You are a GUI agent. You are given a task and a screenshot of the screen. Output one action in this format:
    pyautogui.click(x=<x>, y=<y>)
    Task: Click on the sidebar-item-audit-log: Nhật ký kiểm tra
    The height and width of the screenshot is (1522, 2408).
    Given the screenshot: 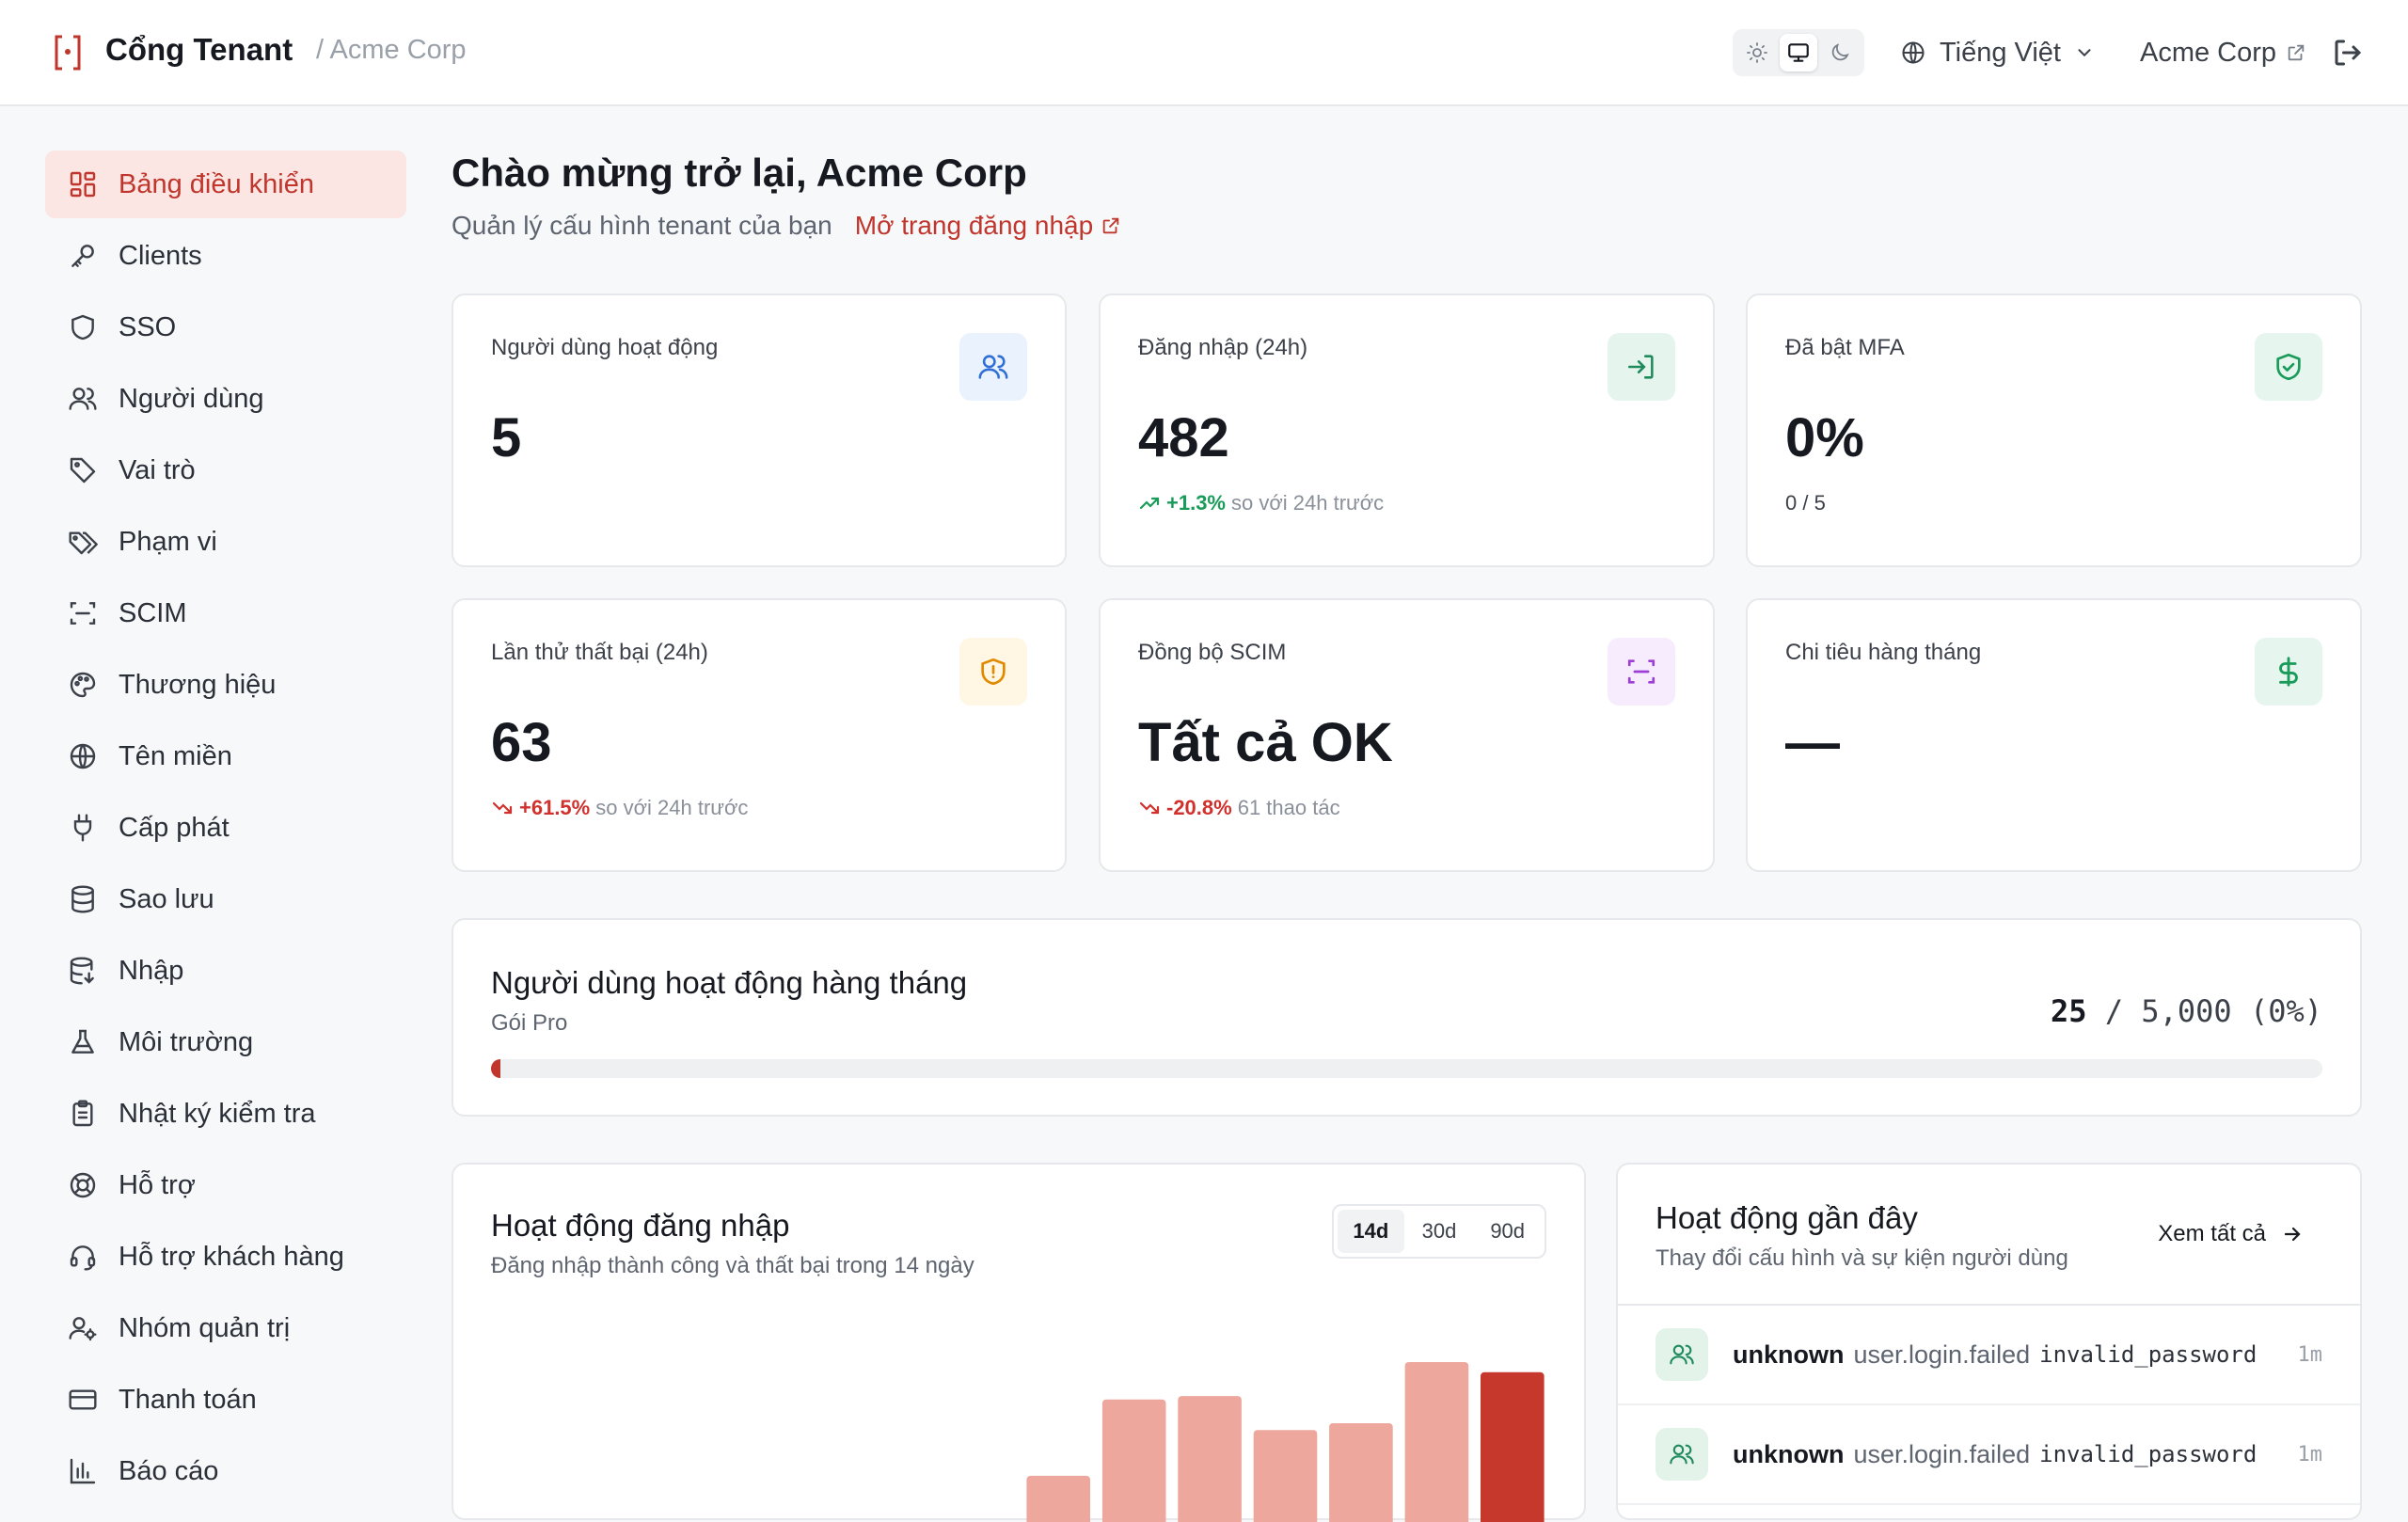 What is the action you would take?
    pyautogui.click(x=226, y=1114)
    